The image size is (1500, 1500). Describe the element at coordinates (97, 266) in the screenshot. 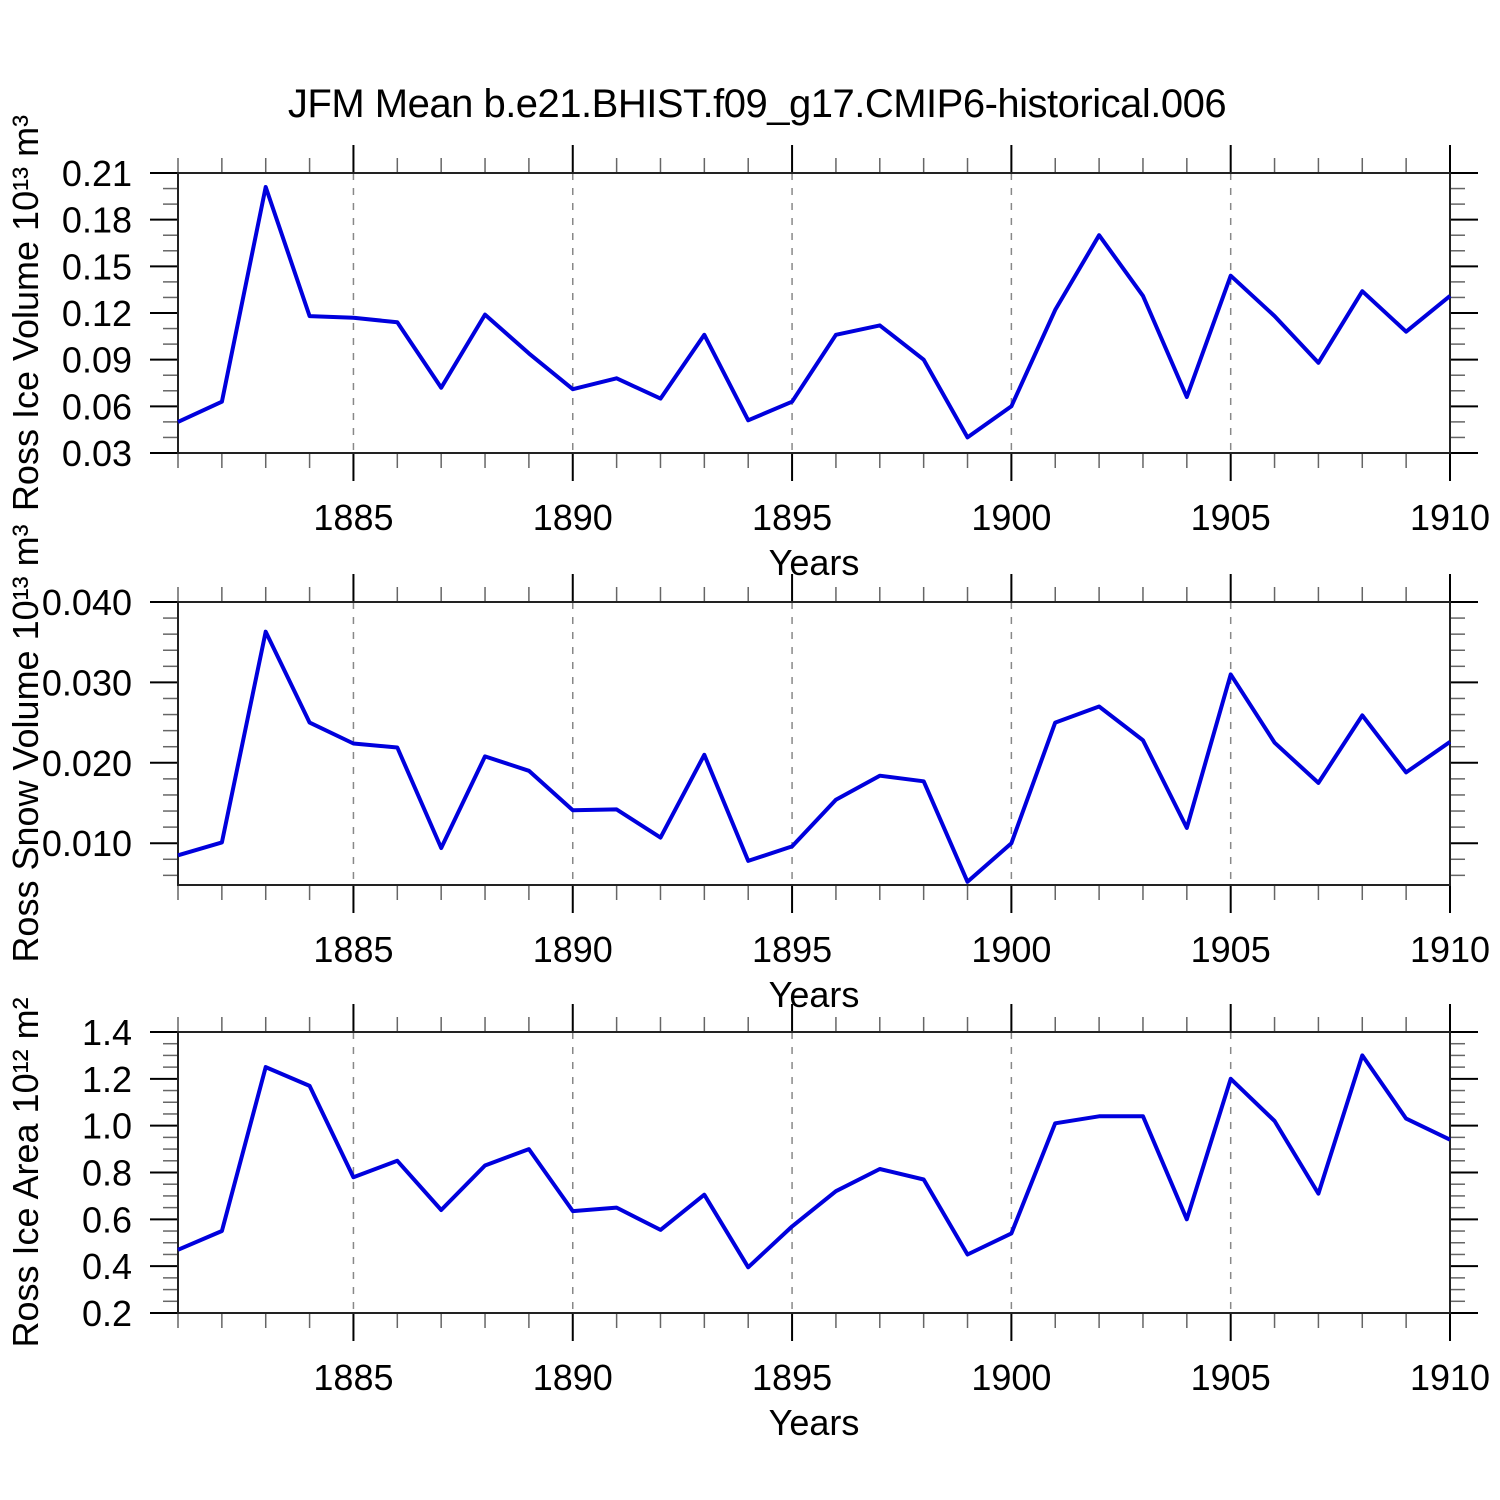

I see `y-tick-label: 0.15` at that location.